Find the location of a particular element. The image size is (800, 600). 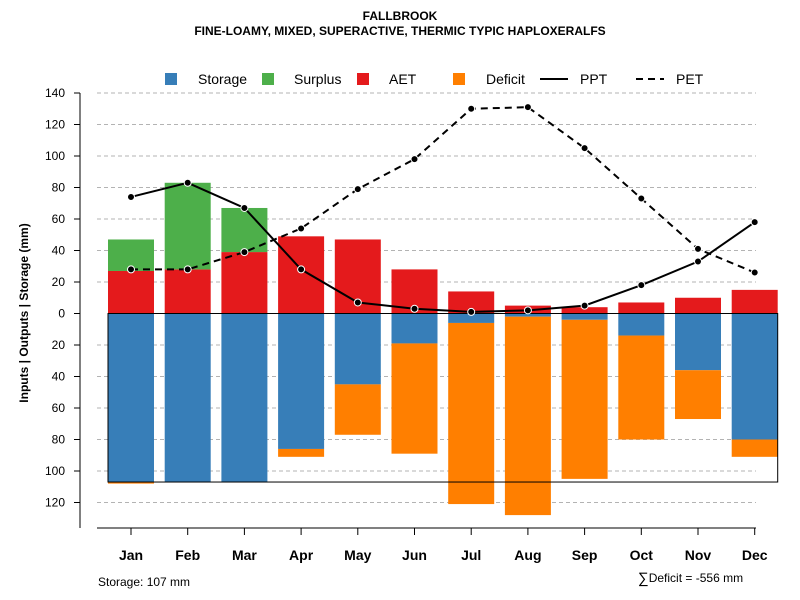

y-tick-label: 120 is located at coordinates (55, 125).